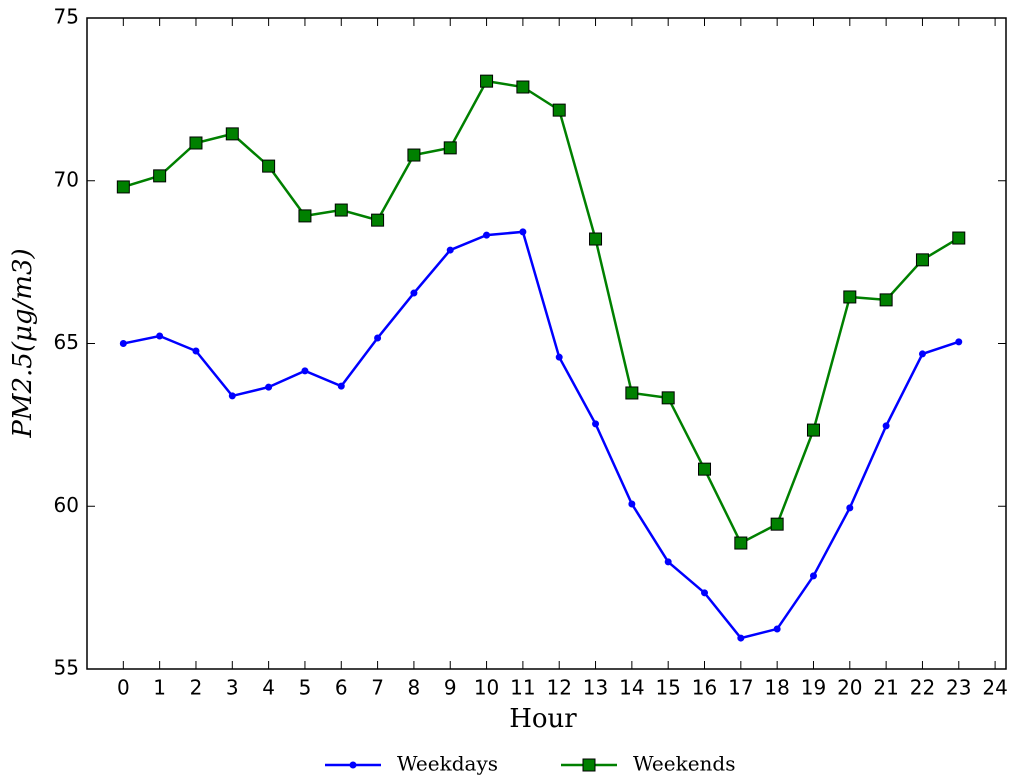 This screenshot has width=1024, height=783. I want to click on x-tick-label: 24, so click(994, 688).